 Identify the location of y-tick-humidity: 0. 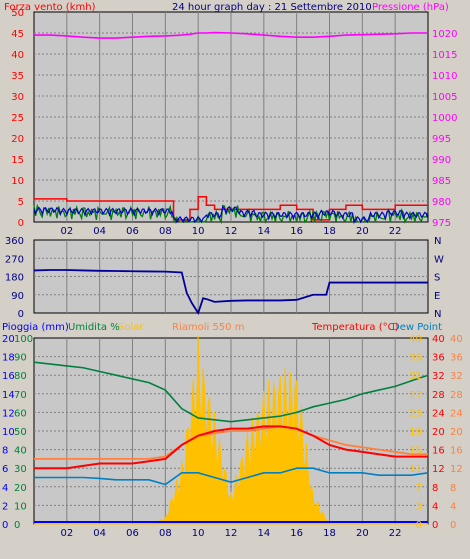
(17, 525).